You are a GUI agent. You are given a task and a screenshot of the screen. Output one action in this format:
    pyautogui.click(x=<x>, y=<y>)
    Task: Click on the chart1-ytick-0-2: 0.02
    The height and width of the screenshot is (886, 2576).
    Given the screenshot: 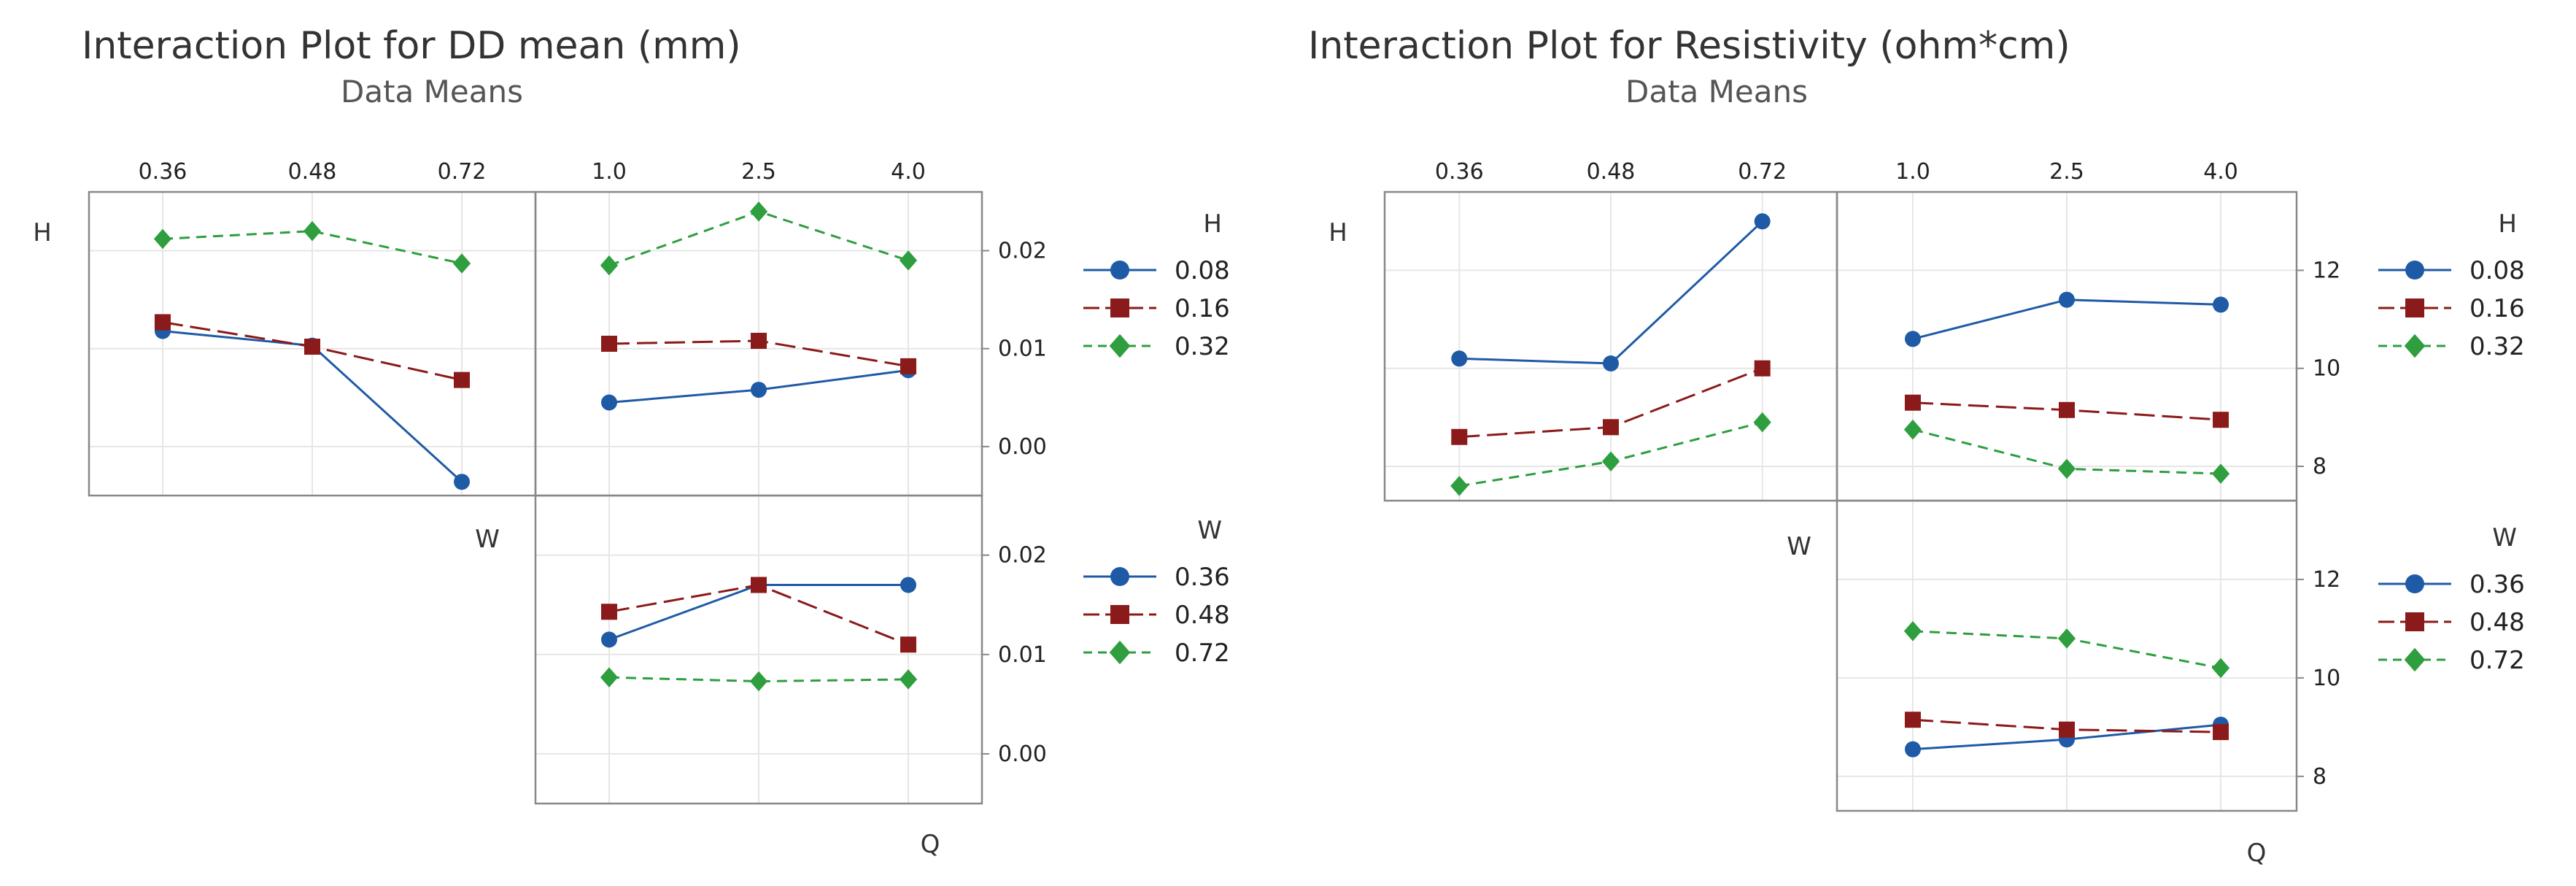 What is the action you would take?
    pyautogui.click(x=1022, y=251)
    